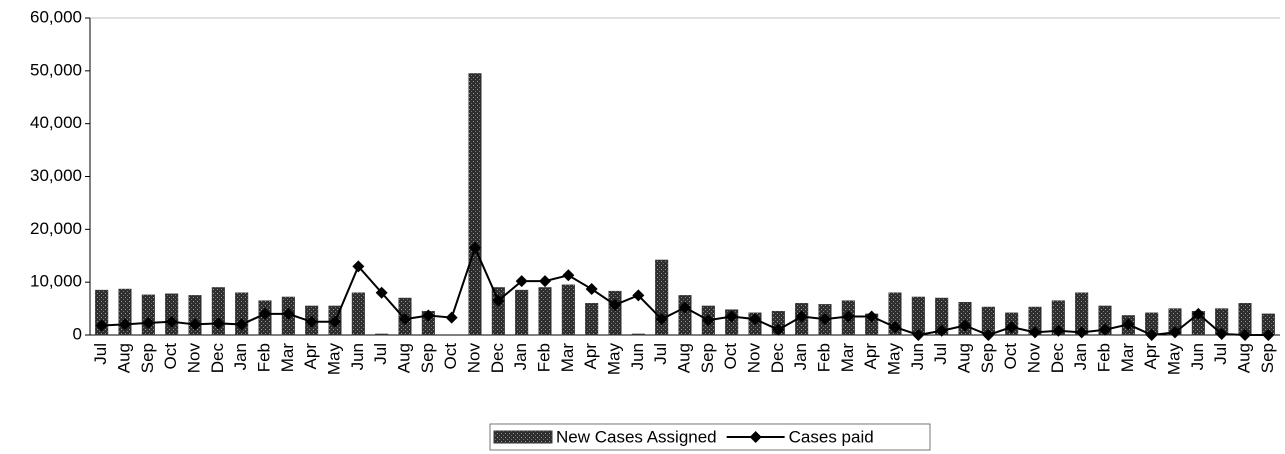  Describe the element at coordinates (523, 437) in the screenshot. I see `legend-swatch` at that location.